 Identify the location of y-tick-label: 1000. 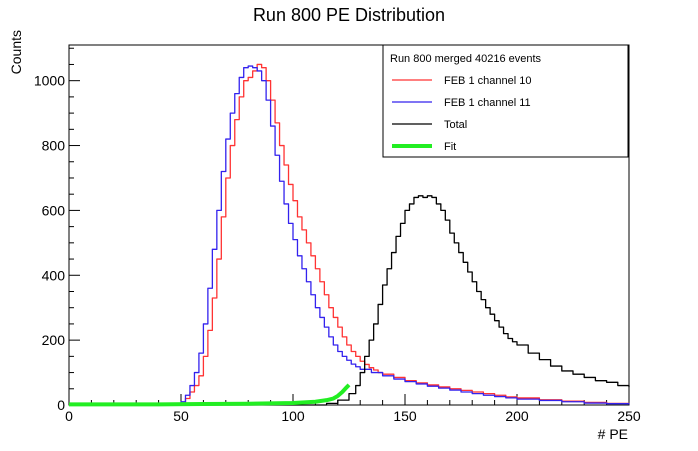
(49, 81).